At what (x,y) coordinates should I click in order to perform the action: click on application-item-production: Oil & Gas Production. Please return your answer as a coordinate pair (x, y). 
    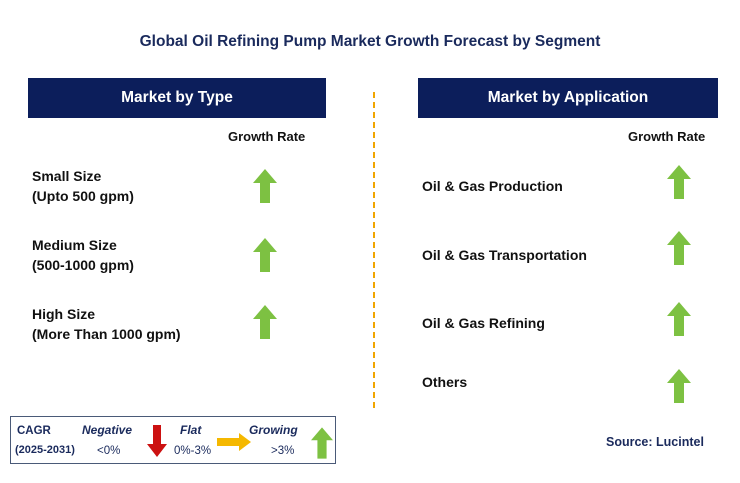
    Looking at the image, I should click on (492, 186).